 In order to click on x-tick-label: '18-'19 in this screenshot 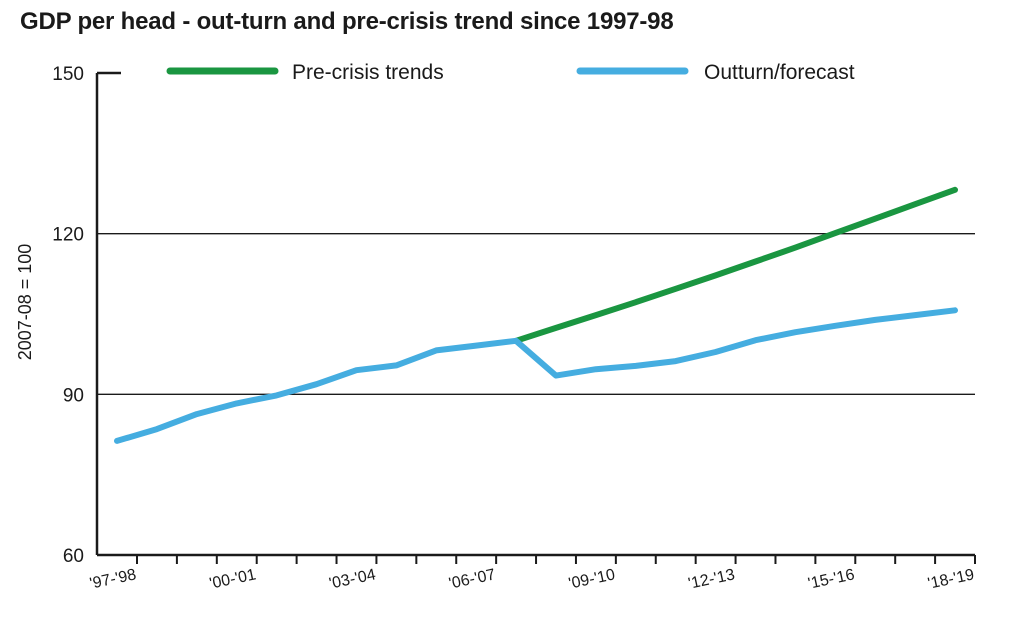, I will do `click(951, 579)`.